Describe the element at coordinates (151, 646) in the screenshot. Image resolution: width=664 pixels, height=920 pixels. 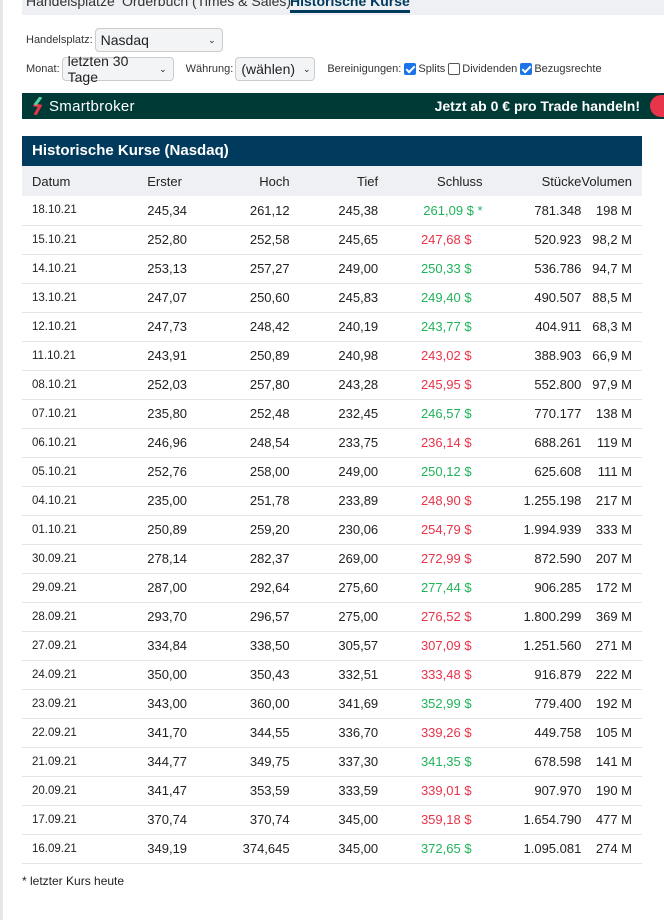
I see `cell-erster: 334,84` at that location.